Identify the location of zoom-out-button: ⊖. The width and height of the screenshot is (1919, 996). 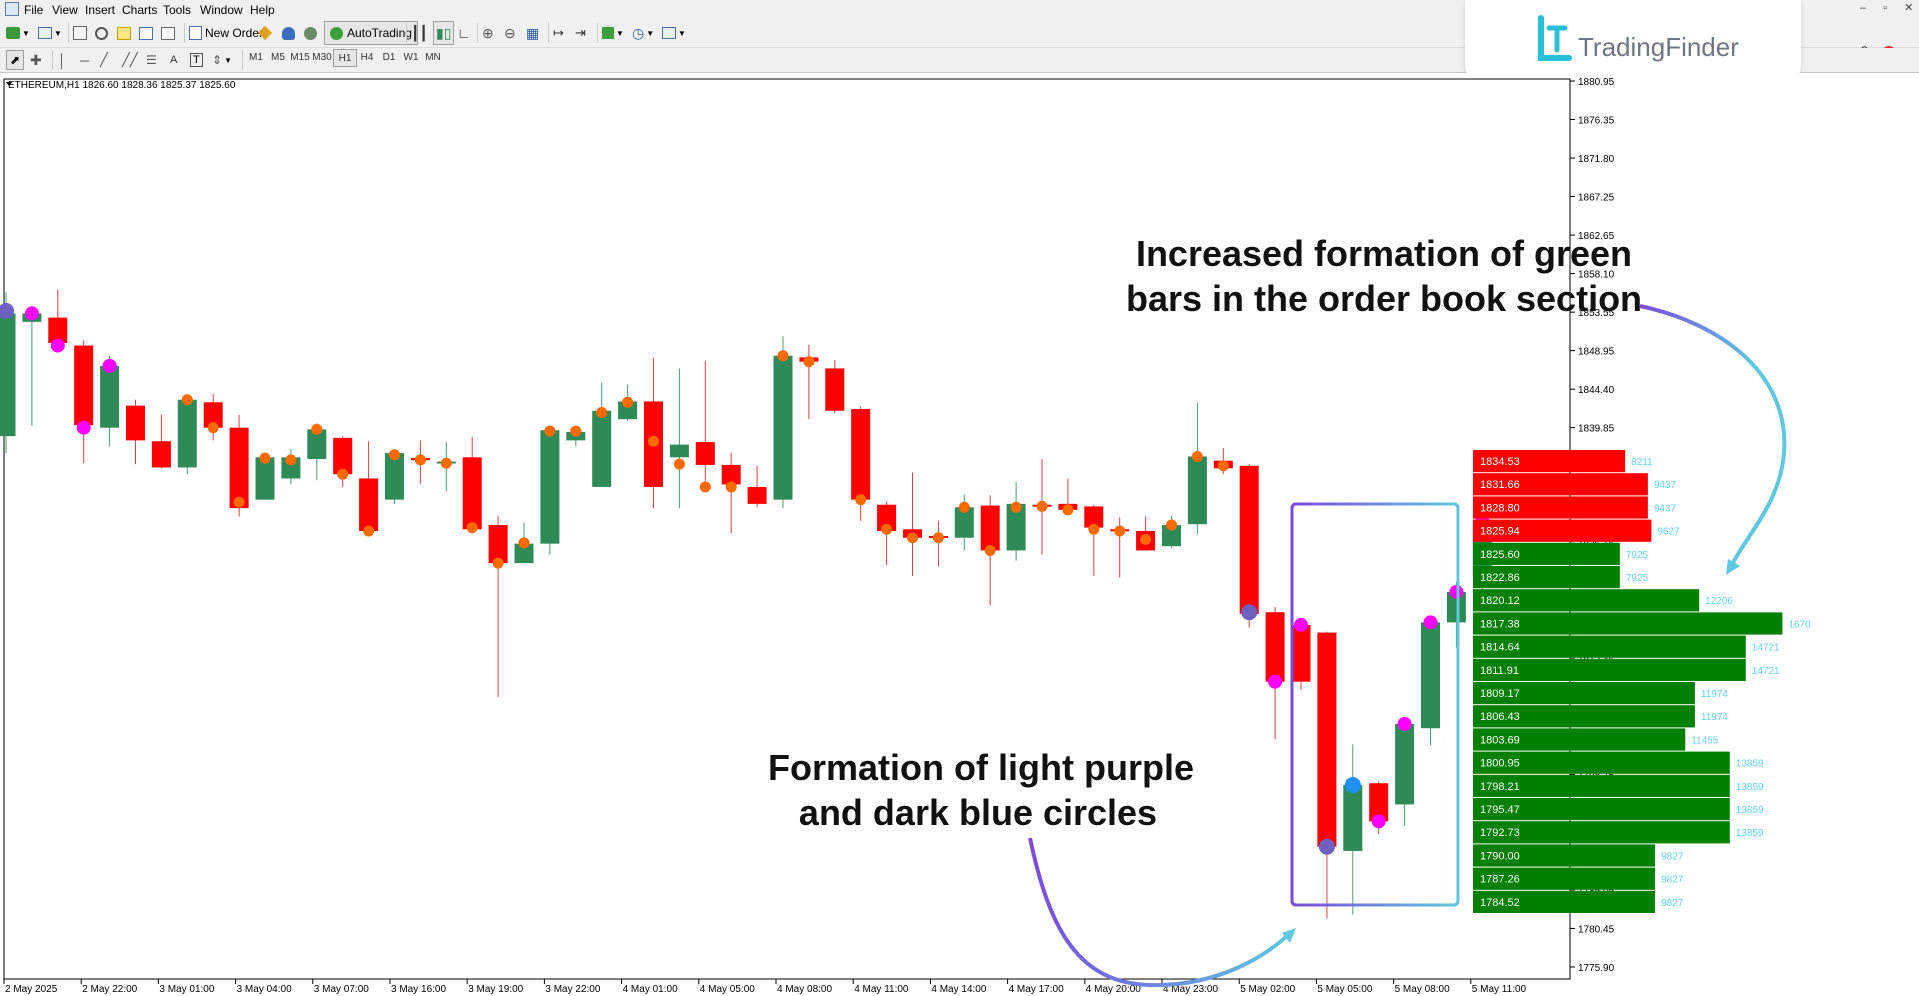
(510, 33).